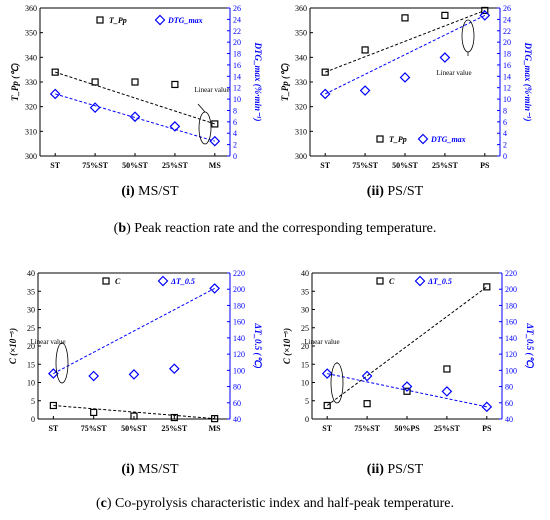  What do you see at coordinates (258, 345) in the screenshot?
I see `y2-axis-title: ΔT_0.5 (℃)` at bounding box center [258, 345].